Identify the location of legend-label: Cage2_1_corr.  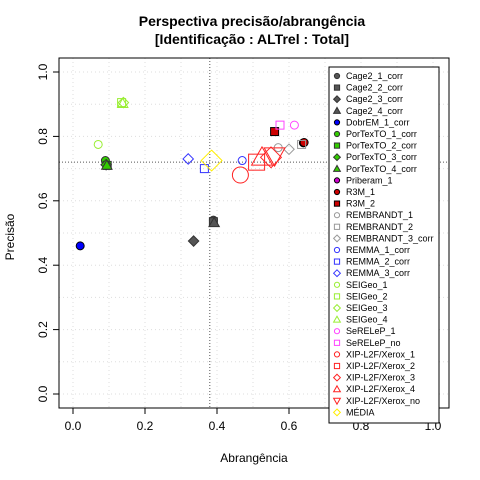
(374, 76).